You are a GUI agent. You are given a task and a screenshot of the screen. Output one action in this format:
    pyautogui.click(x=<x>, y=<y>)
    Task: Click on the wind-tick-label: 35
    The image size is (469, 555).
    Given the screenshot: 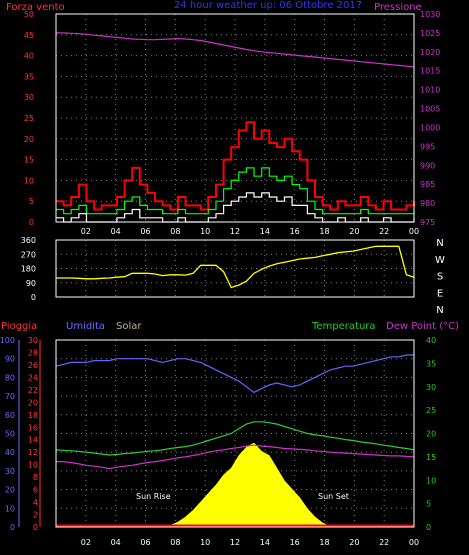 What is the action you would take?
    pyautogui.click(x=29, y=76)
    